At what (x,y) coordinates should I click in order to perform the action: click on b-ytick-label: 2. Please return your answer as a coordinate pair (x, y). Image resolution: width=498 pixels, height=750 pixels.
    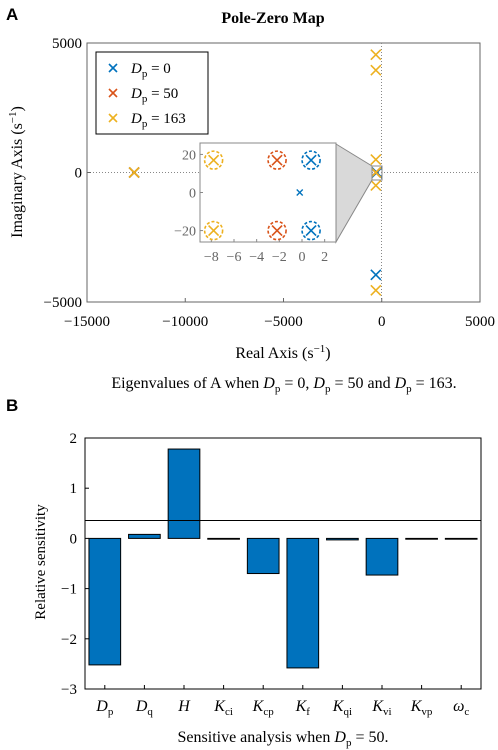
    Looking at the image, I should click on (74, 439).